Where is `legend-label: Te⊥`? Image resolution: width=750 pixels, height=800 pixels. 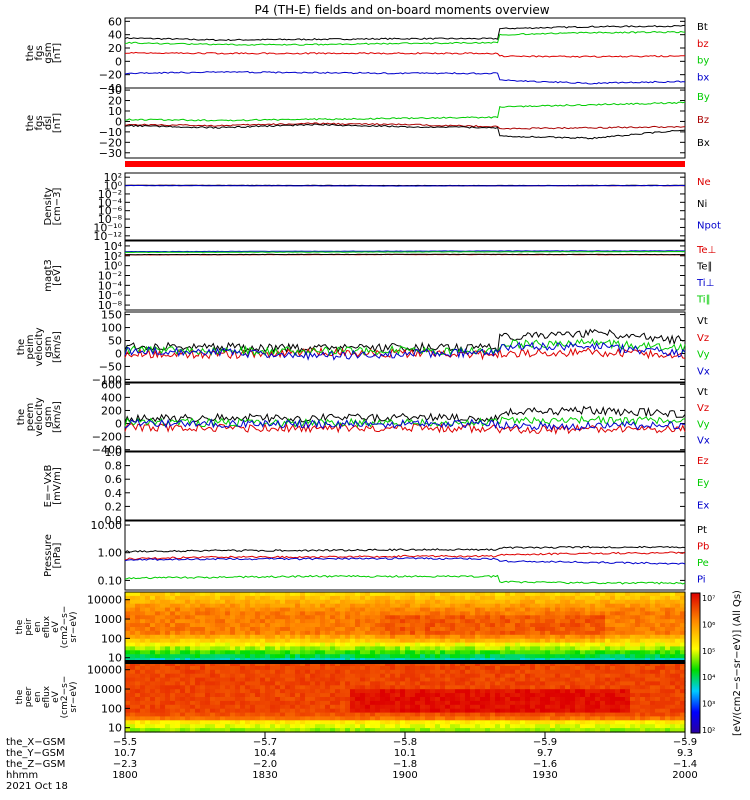 legend-label: Te⊥ is located at coordinates (706, 250).